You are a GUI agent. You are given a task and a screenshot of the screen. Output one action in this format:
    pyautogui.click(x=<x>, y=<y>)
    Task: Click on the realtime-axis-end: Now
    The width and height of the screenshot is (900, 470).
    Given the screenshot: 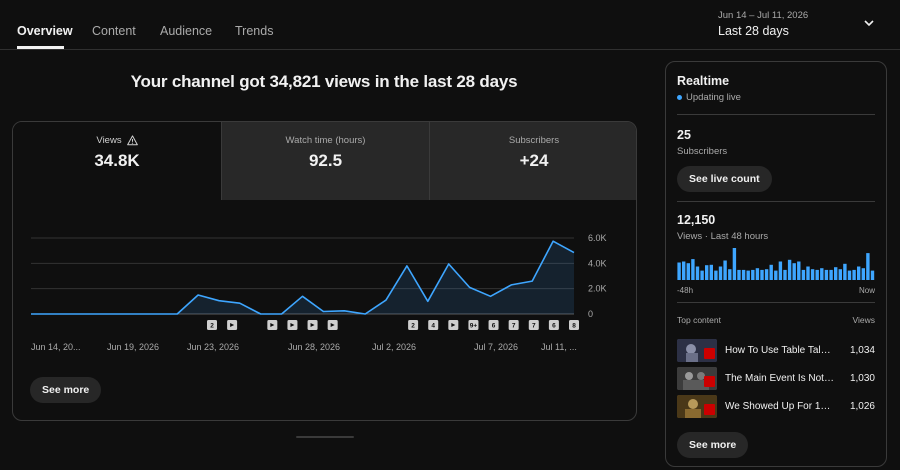 What is the action you would take?
    pyautogui.click(x=866, y=290)
    